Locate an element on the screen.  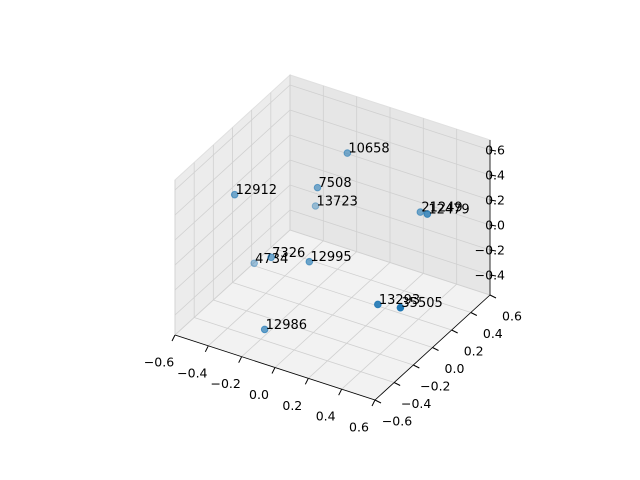
point-label: 12995 is located at coordinates (330, 257).